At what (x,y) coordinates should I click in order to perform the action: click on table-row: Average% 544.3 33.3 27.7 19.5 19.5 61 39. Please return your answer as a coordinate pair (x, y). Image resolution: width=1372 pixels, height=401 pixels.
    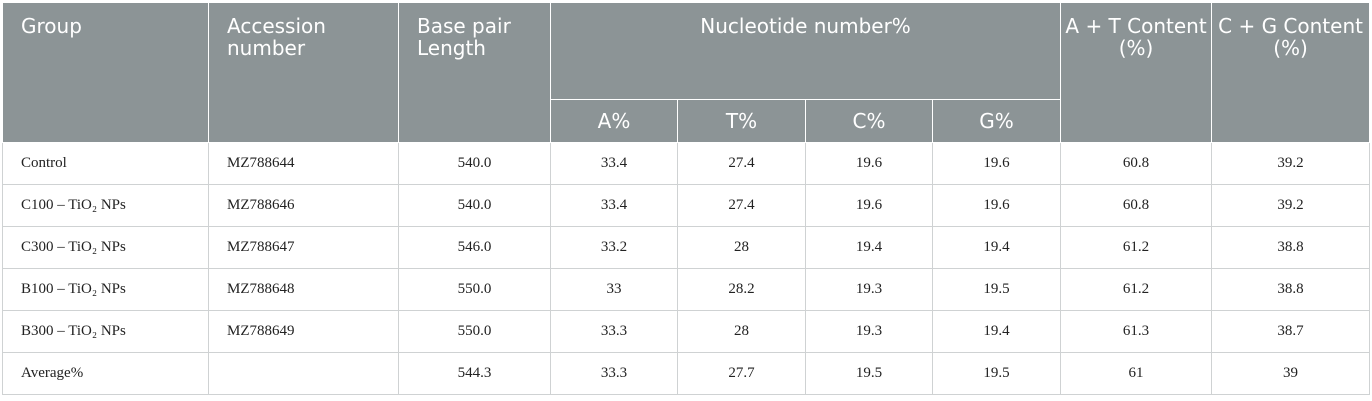
    Looking at the image, I should click on (686, 373).